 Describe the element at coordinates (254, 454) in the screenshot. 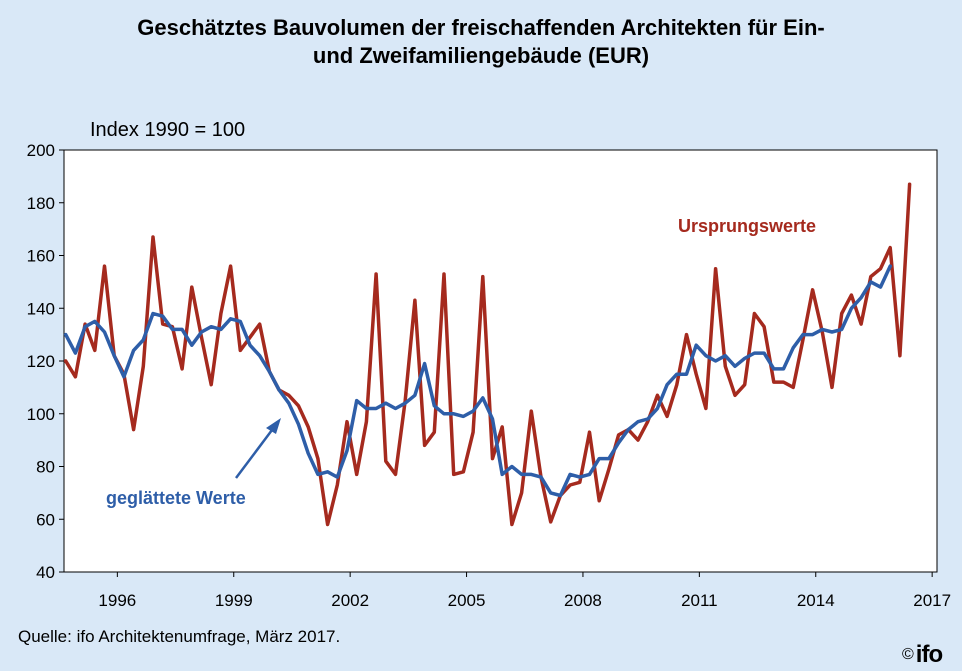

I see `annotation-arrow` at that location.